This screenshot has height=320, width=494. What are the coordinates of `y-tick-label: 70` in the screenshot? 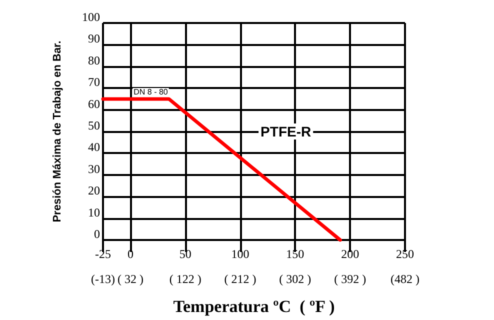 It's located at (94, 82).